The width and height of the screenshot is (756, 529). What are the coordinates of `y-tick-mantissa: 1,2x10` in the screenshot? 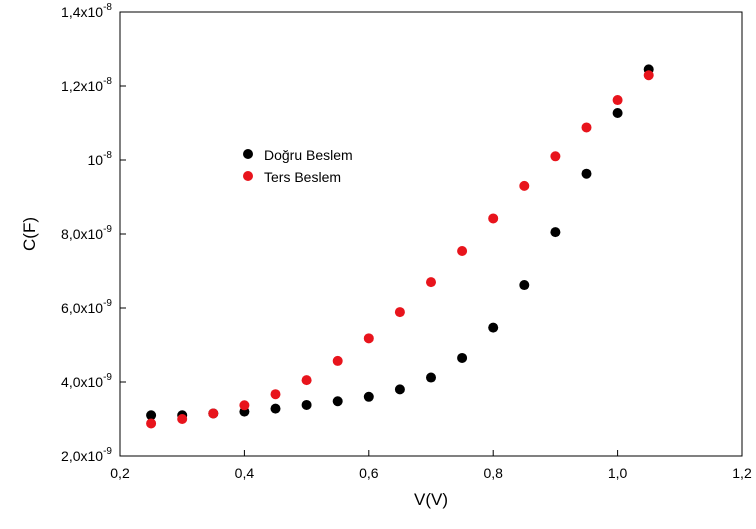 It's located at (82, 86).